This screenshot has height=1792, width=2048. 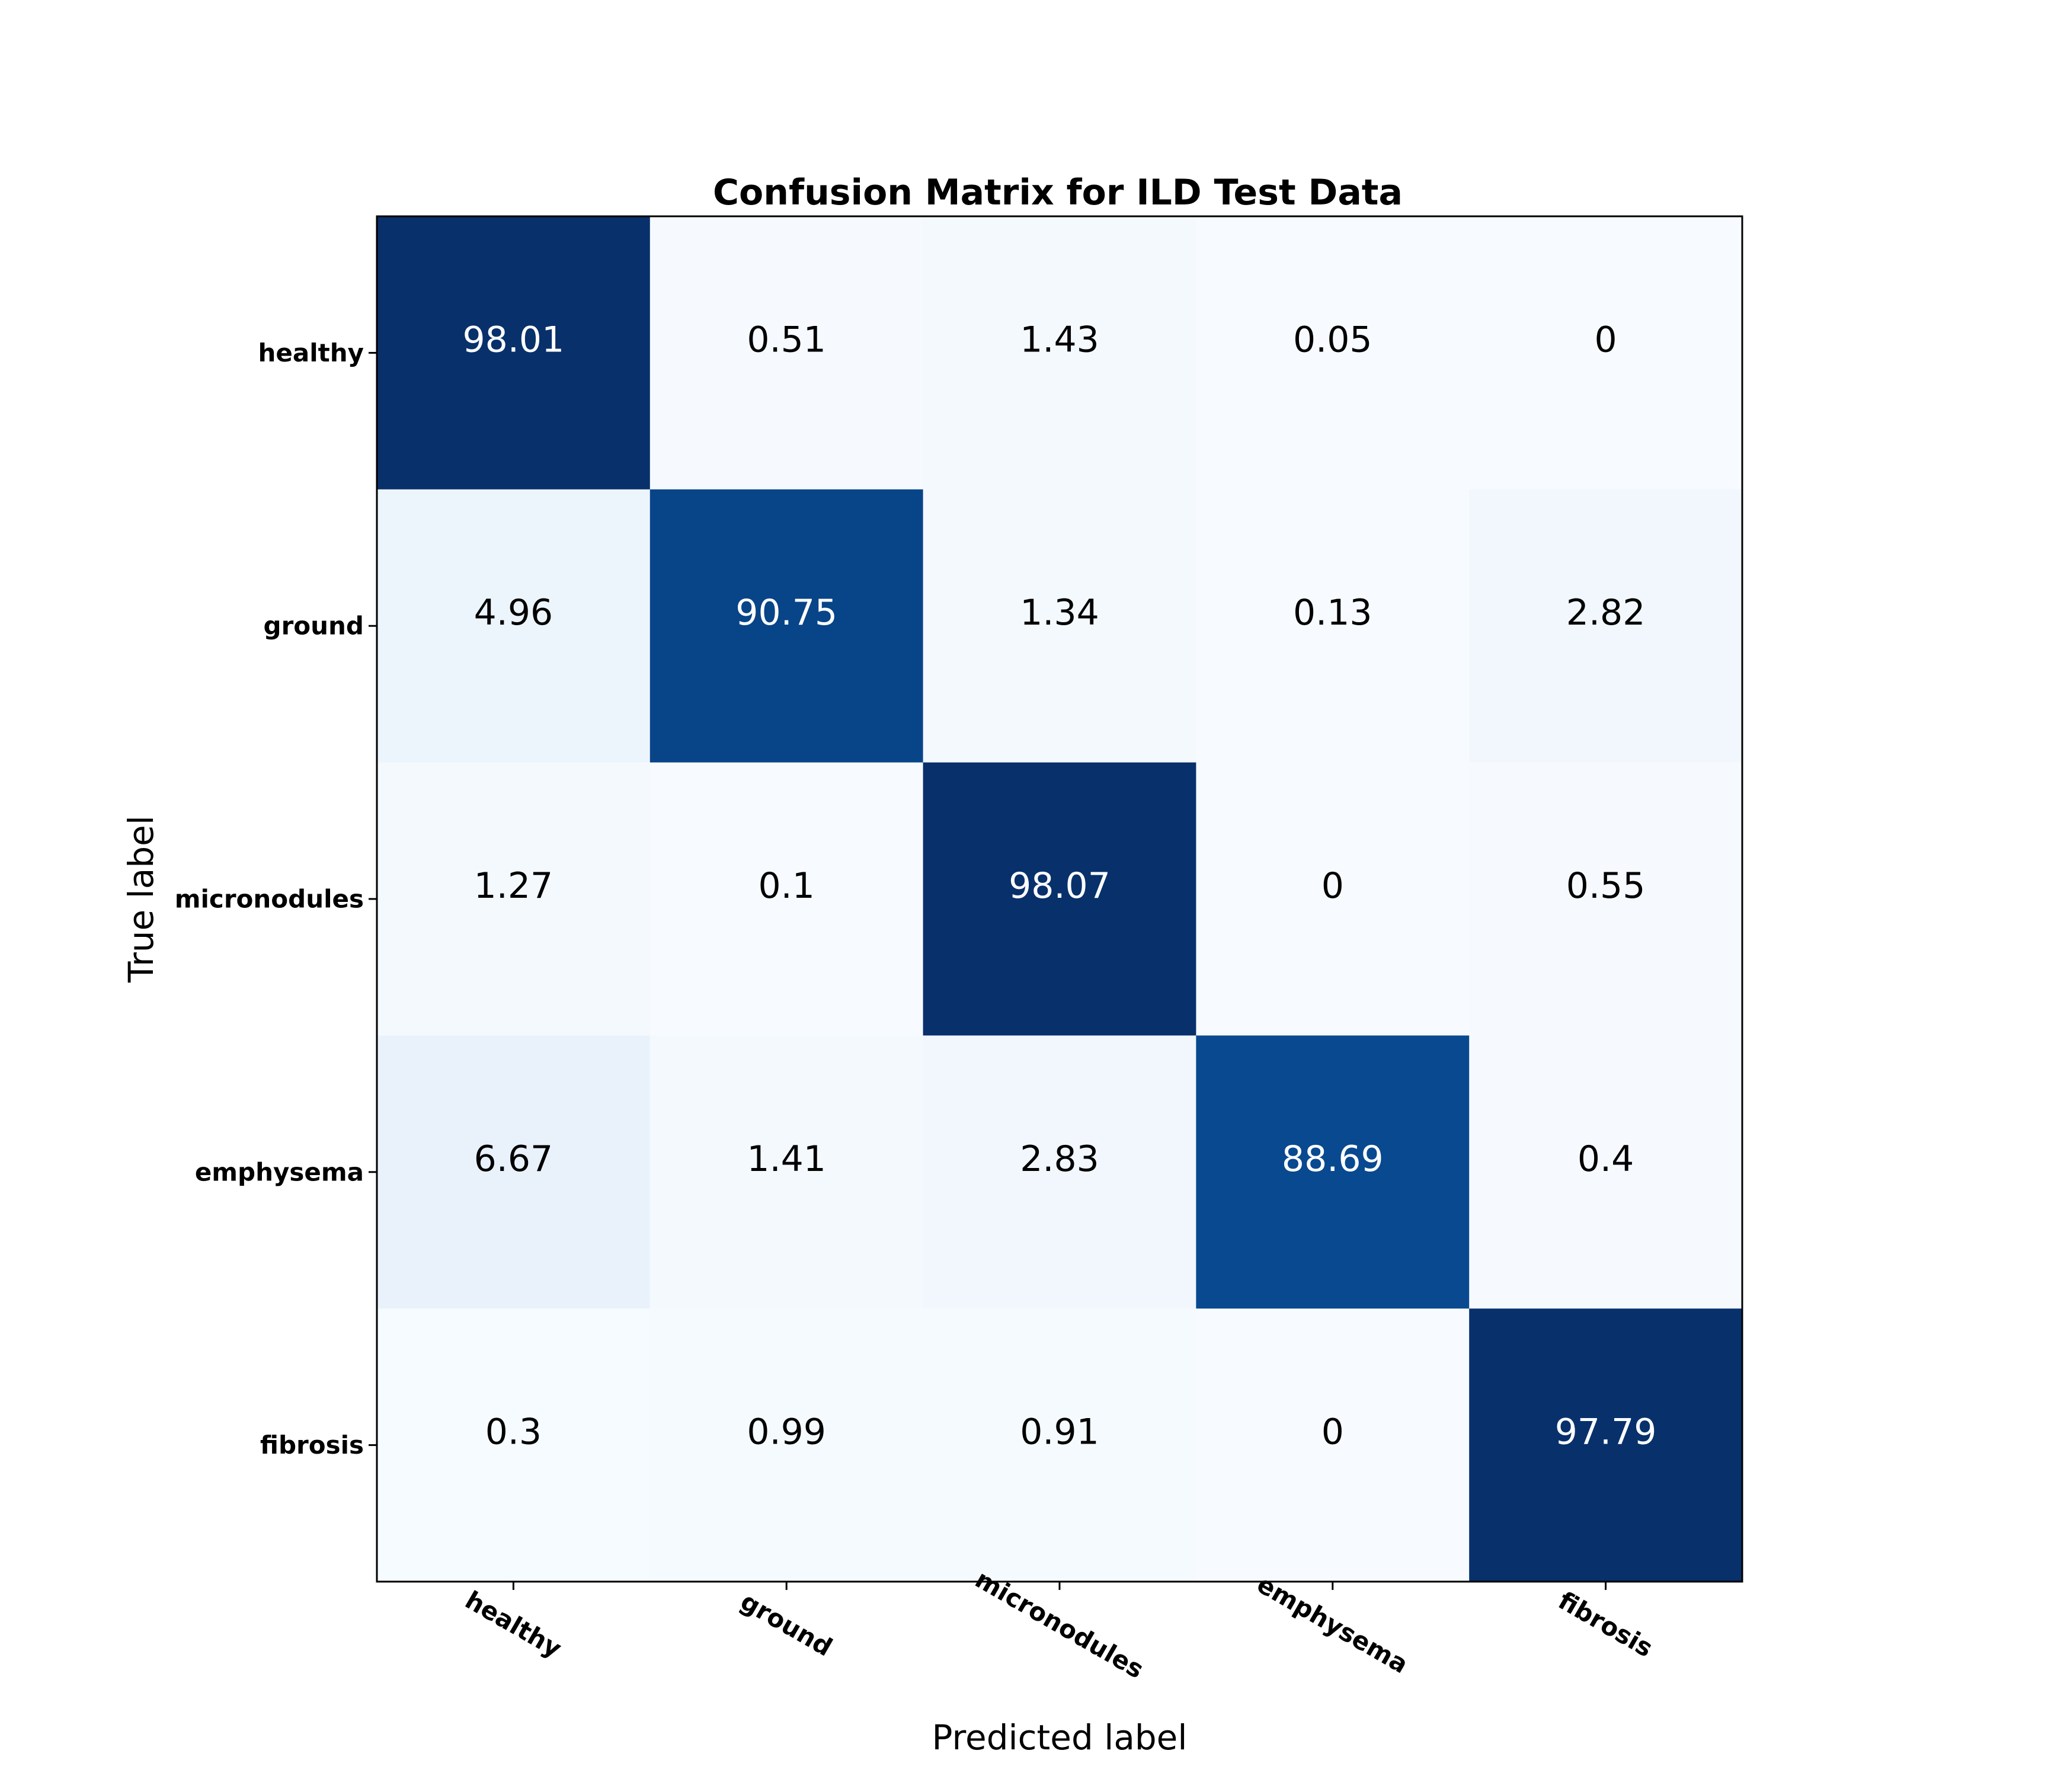 I want to click on heatmap-cell-healthy-emphysema, so click(x=1333, y=353).